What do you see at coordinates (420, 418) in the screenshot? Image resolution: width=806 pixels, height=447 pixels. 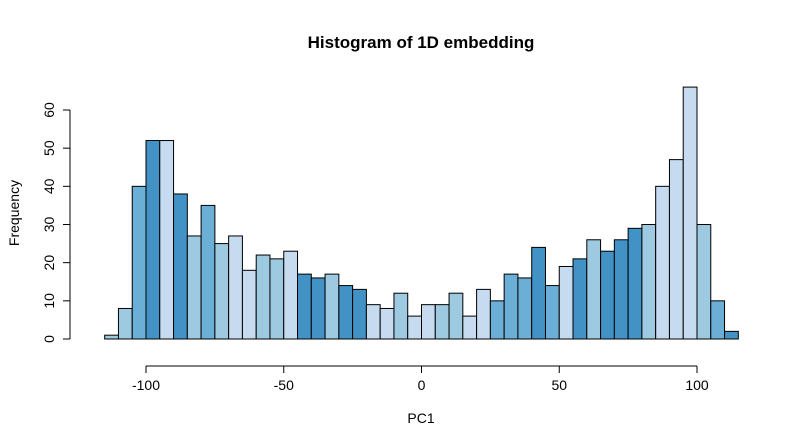 I see `x-axis-label: PC1` at bounding box center [420, 418].